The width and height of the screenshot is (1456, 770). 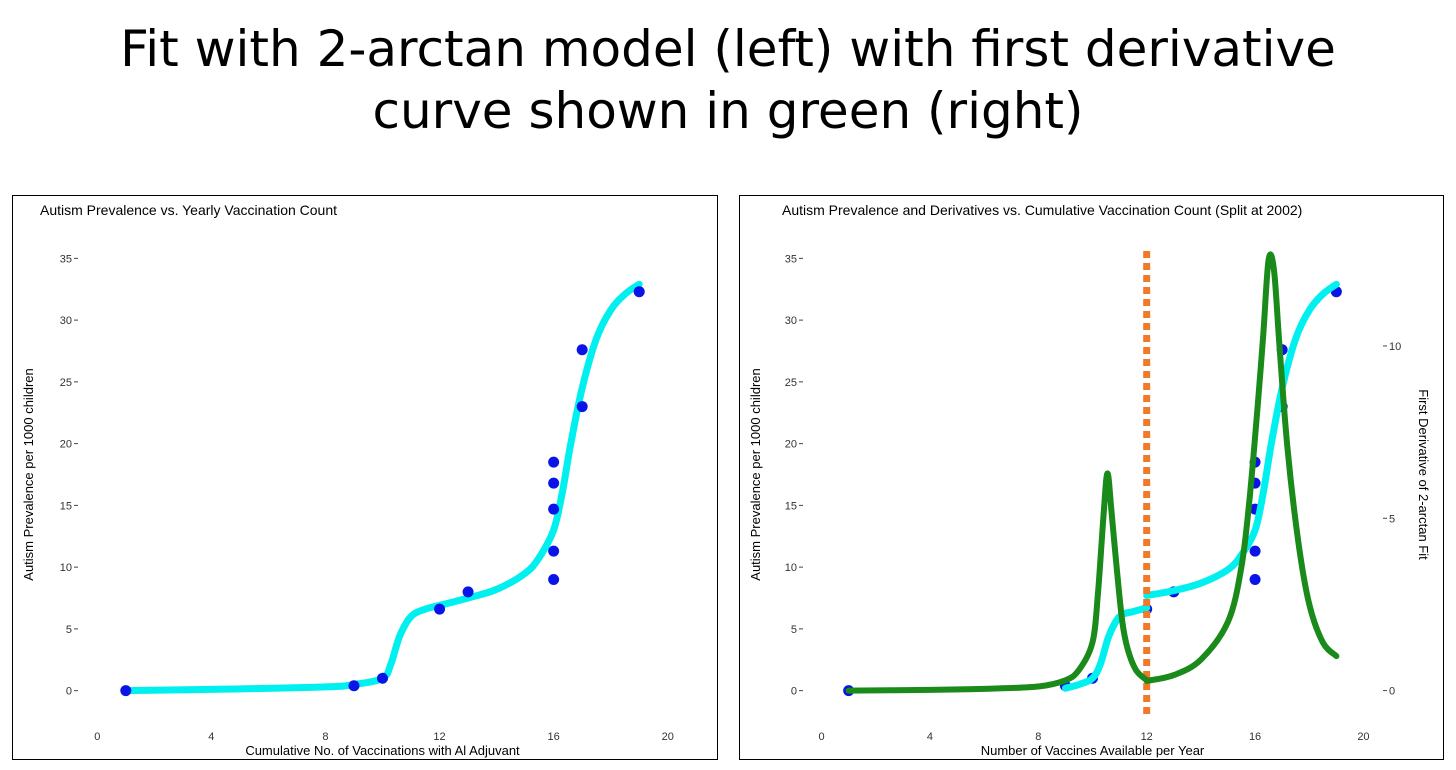 I want to click on y2-tick-label: 10, so click(x=1395, y=347).